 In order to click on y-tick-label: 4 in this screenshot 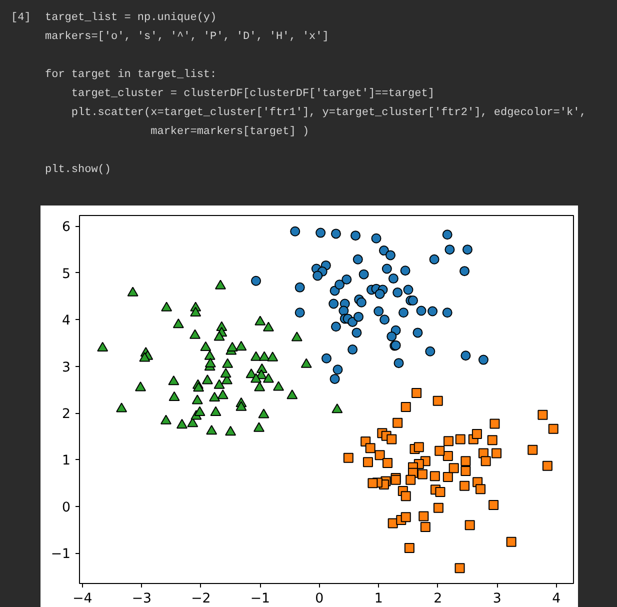, I will do `click(66, 321)`.